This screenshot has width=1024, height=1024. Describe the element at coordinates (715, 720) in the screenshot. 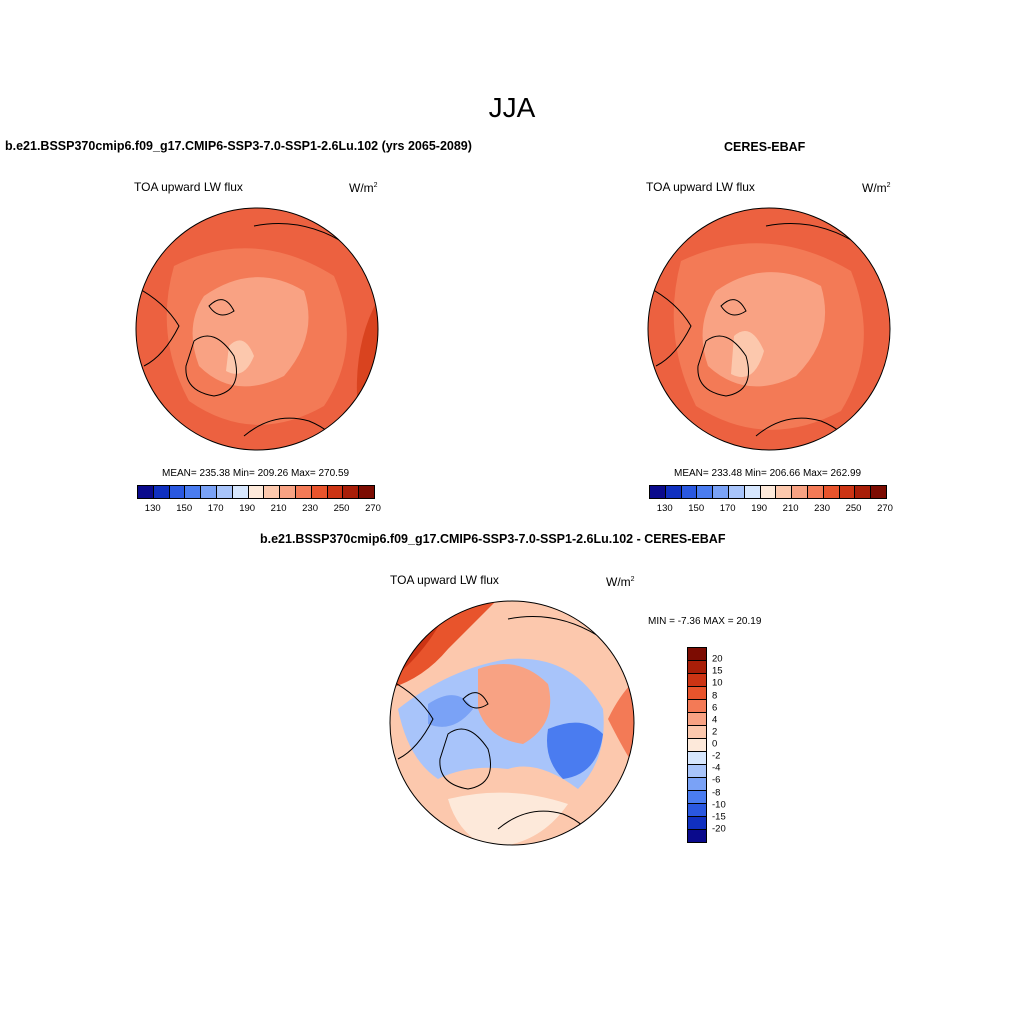

I see `difference-colorbar-tick-label: 4` at that location.